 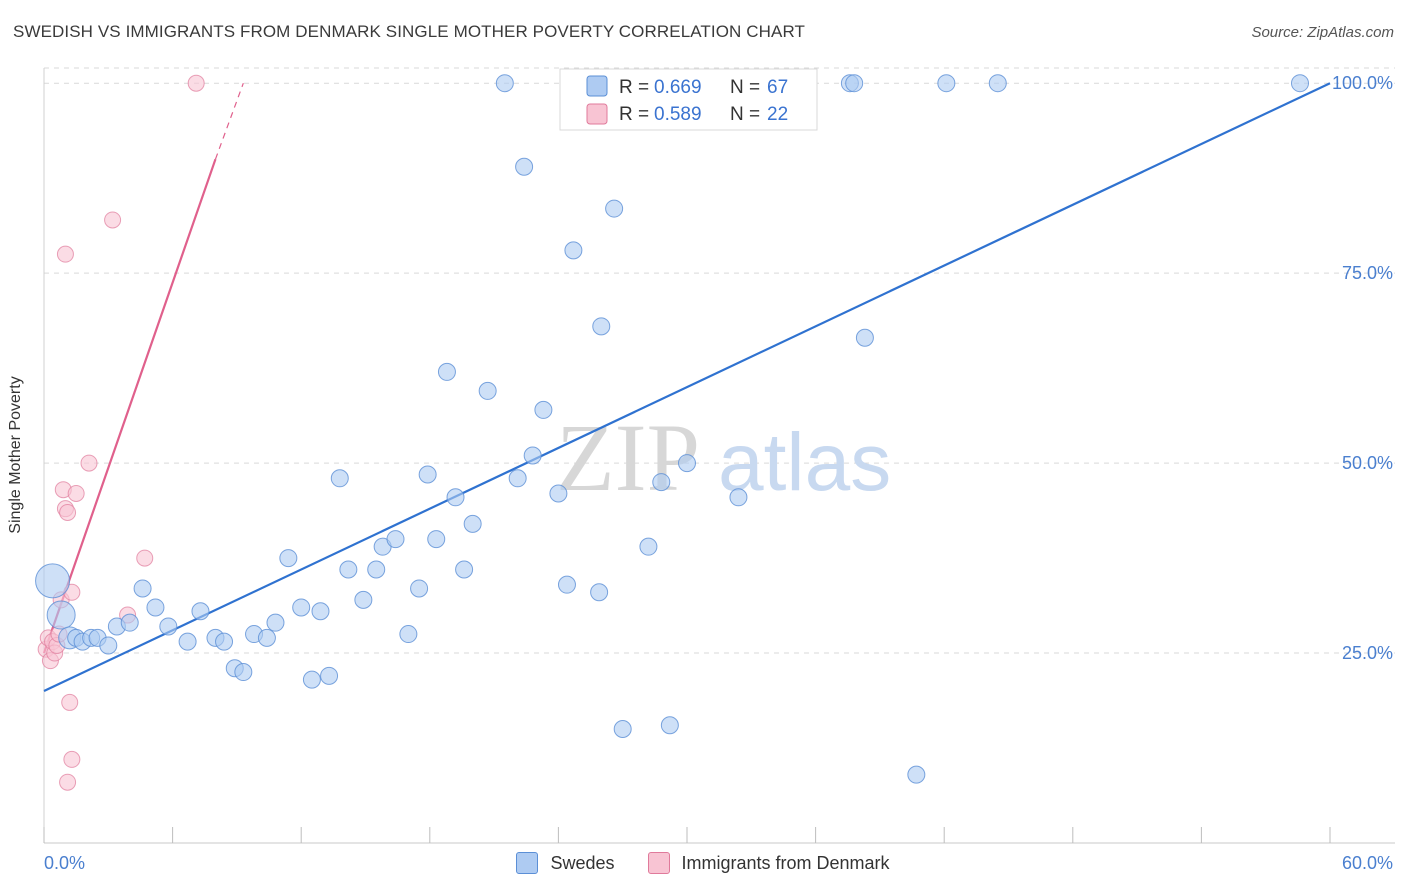 I want to click on denmark-trend-extension, so click(x=229, y=121).